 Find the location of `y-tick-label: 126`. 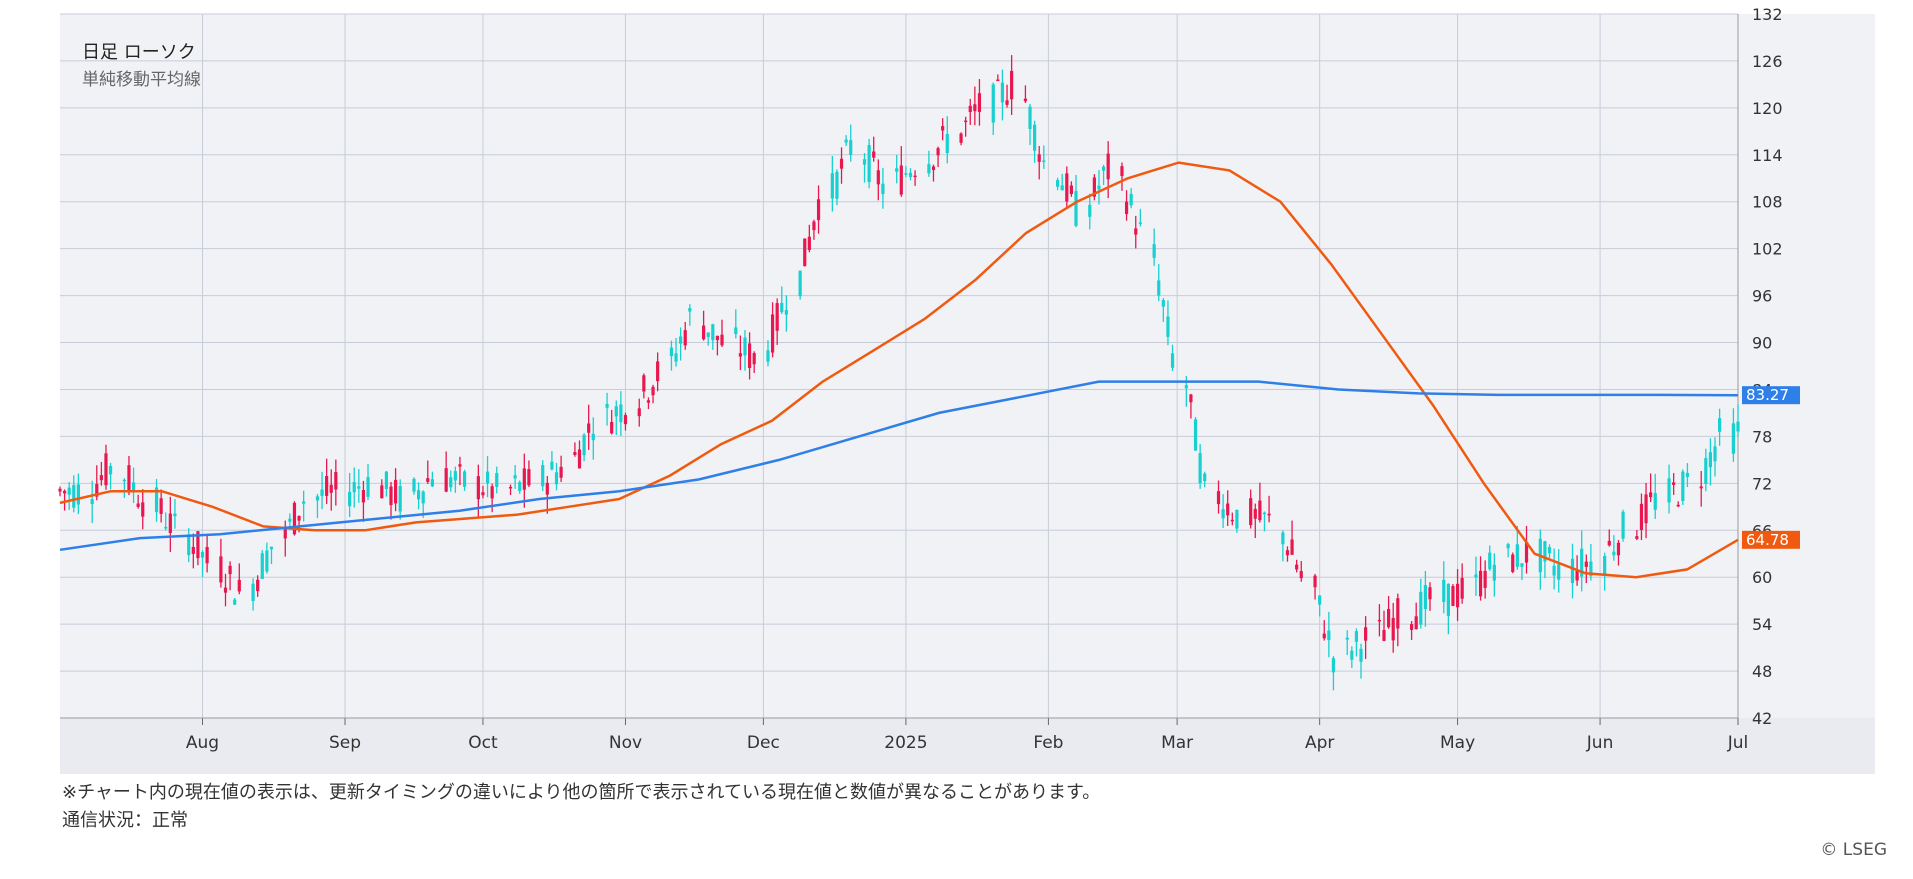

y-tick-label: 126 is located at coordinates (1767, 61).